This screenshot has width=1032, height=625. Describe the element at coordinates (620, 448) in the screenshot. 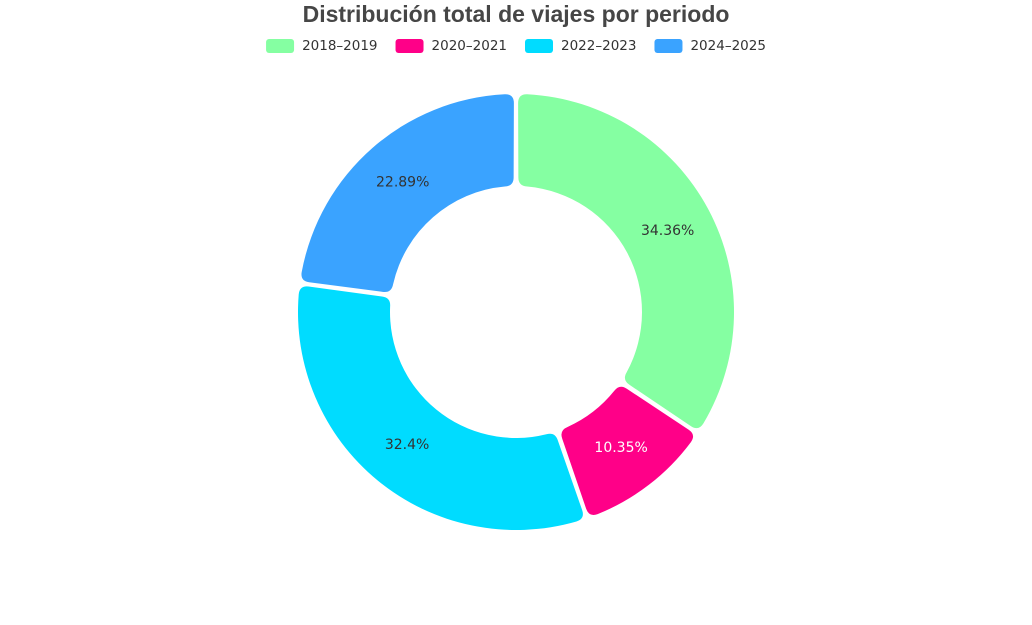

I see `slice-value-label: 10.35%` at that location.